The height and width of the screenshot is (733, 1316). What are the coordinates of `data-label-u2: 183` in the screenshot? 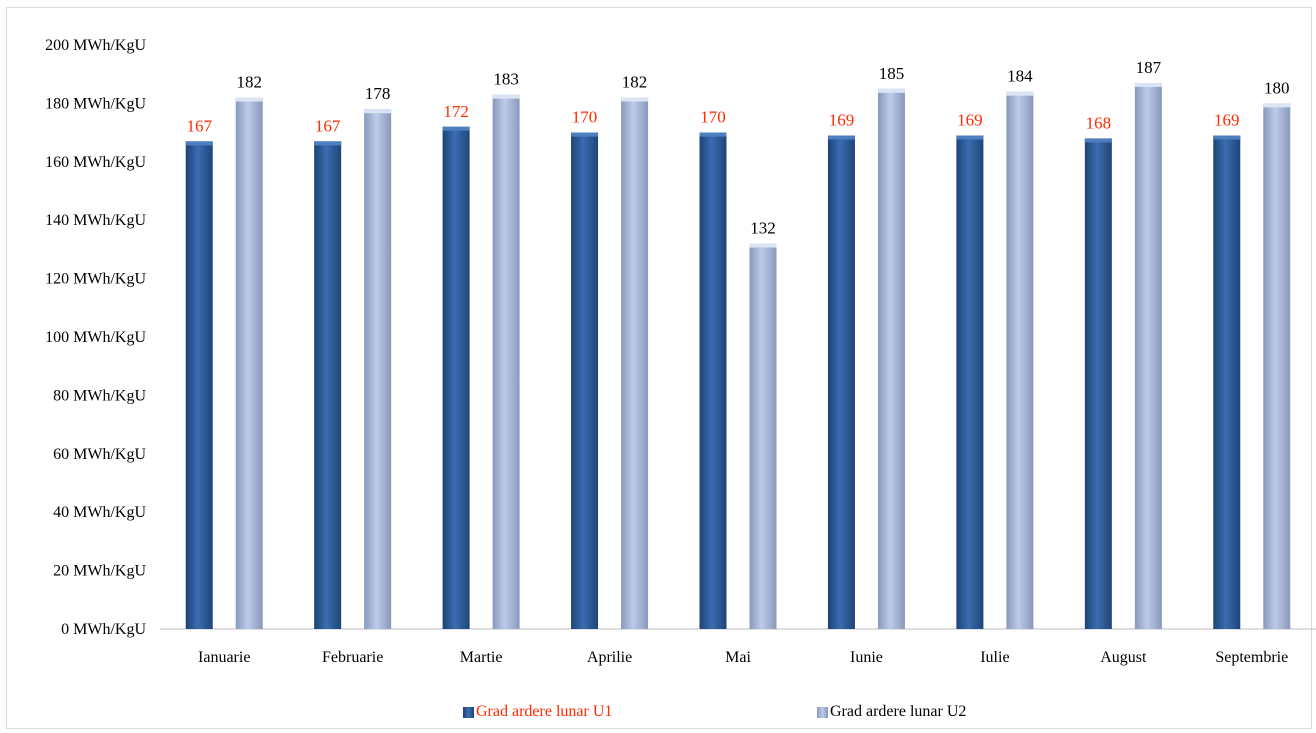 It's located at (506, 79).